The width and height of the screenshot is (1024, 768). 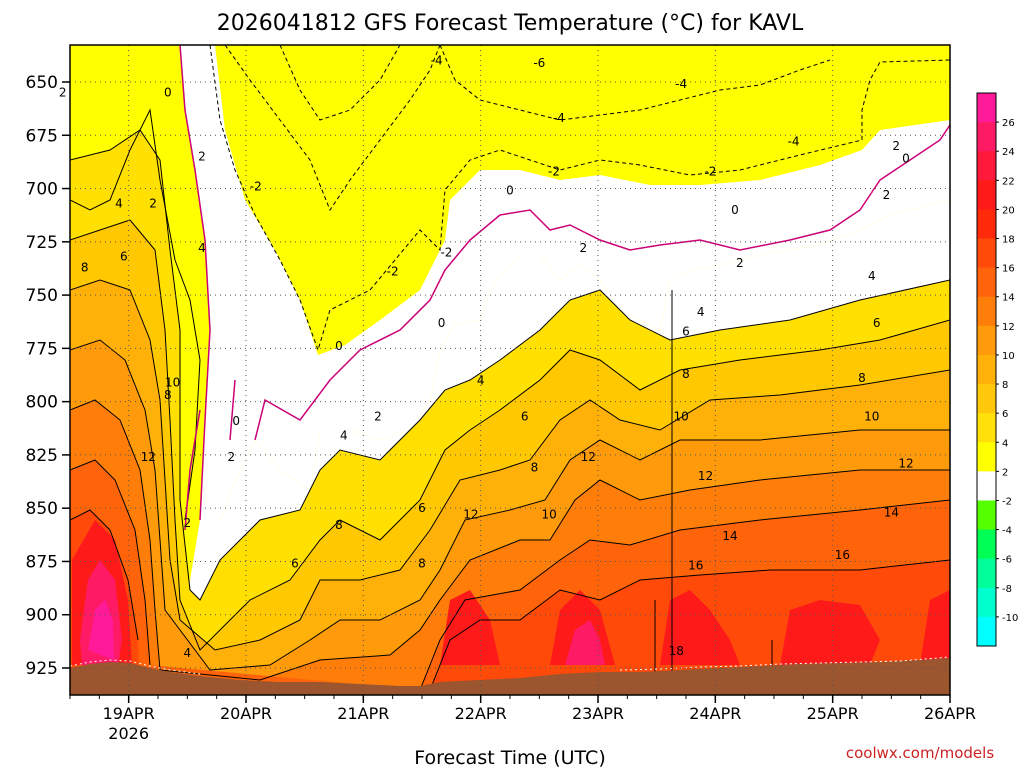 I want to click on x-tick-label: 25APR, so click(x=833, y=713).